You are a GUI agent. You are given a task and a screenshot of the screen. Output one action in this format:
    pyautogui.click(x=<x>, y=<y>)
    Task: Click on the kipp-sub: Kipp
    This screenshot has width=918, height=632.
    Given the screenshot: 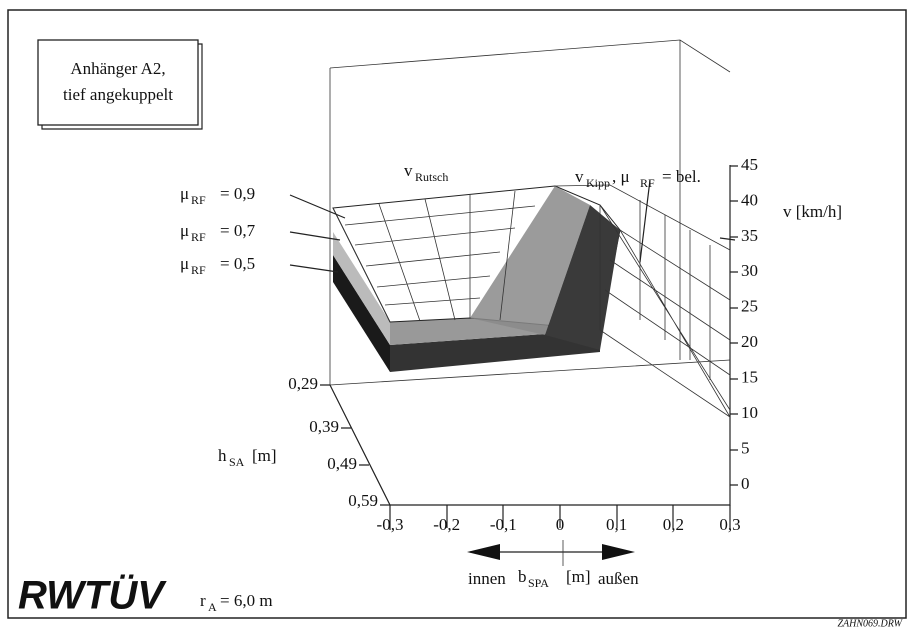 What is the action you would take?
    pyautogui.click(x=598, y=183)
    